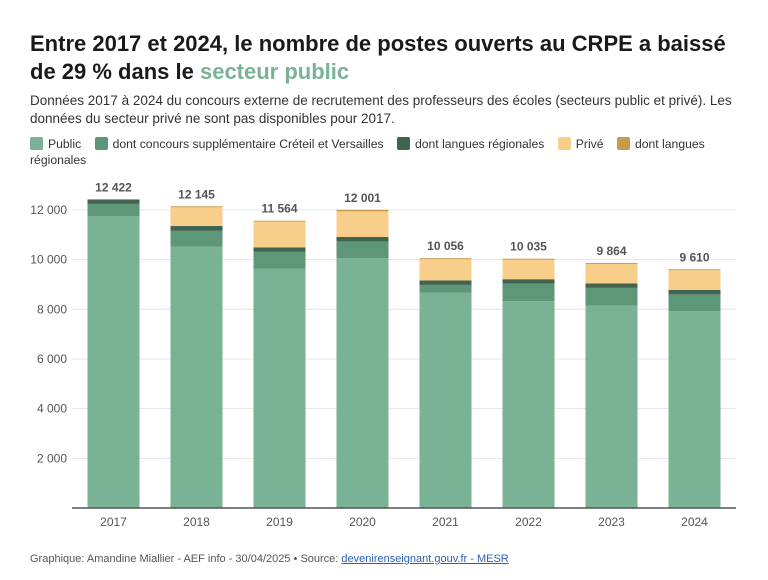 This screenshot has width=768, height=580. I want to click on y-tick-label: 12 000, so click(48, 210).